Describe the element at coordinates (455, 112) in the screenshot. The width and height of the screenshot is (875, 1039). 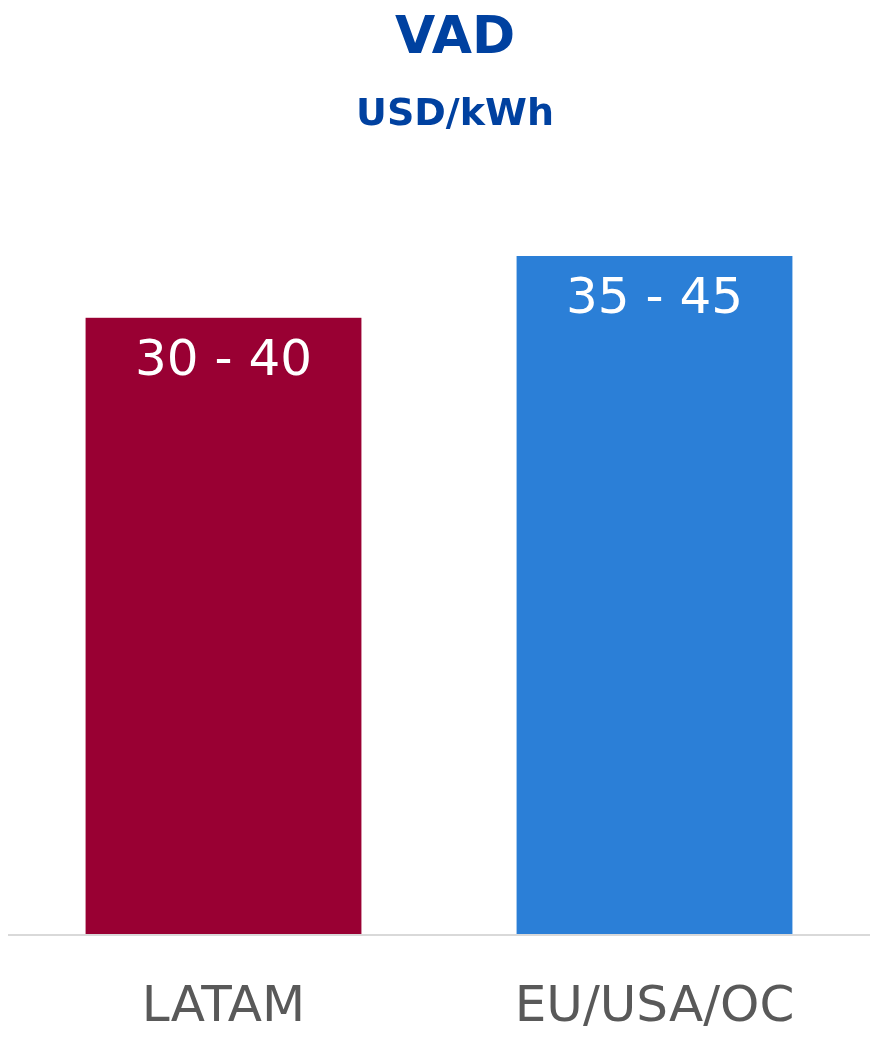
I see `chart-subtitle: USD/kWh` at that location.